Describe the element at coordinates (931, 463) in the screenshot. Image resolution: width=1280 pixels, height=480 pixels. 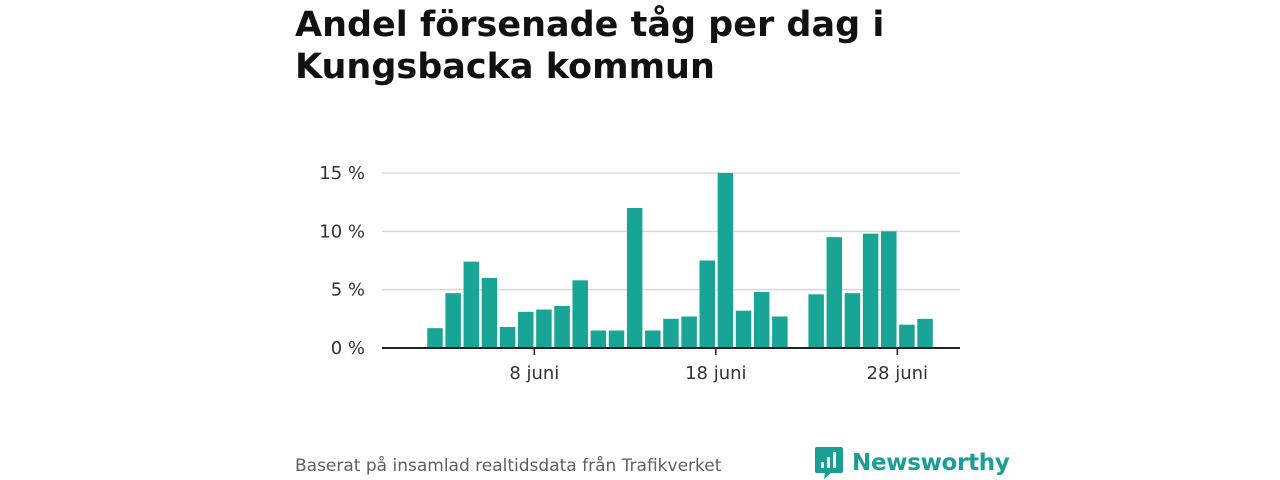
I see `brand-name: Newsworthy` at that location.